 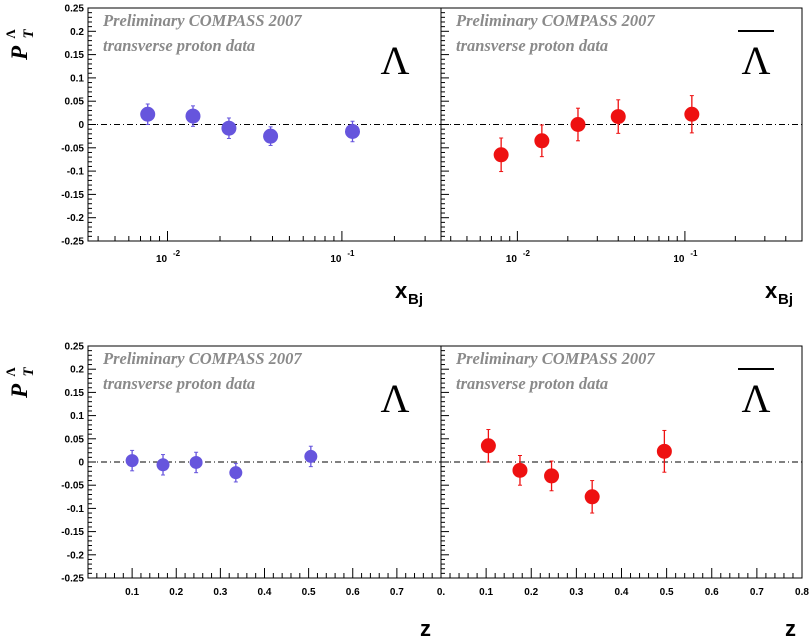 I want to click on y-tick-label: 0, so click(x=81, y=463).